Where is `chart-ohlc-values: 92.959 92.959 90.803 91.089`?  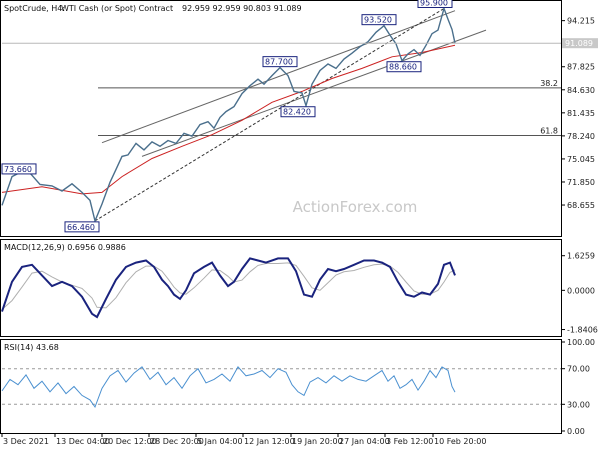 chart-ohlc-values: 92.959 92.959 90.803 91.089 is located at coordinates (242, 8).